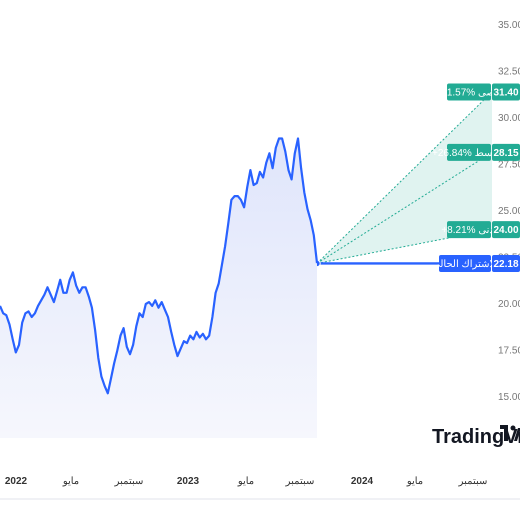 This screenshot has height=520, width=520. I want to click on forecast-value-label: 24.00, so click(505, 230).